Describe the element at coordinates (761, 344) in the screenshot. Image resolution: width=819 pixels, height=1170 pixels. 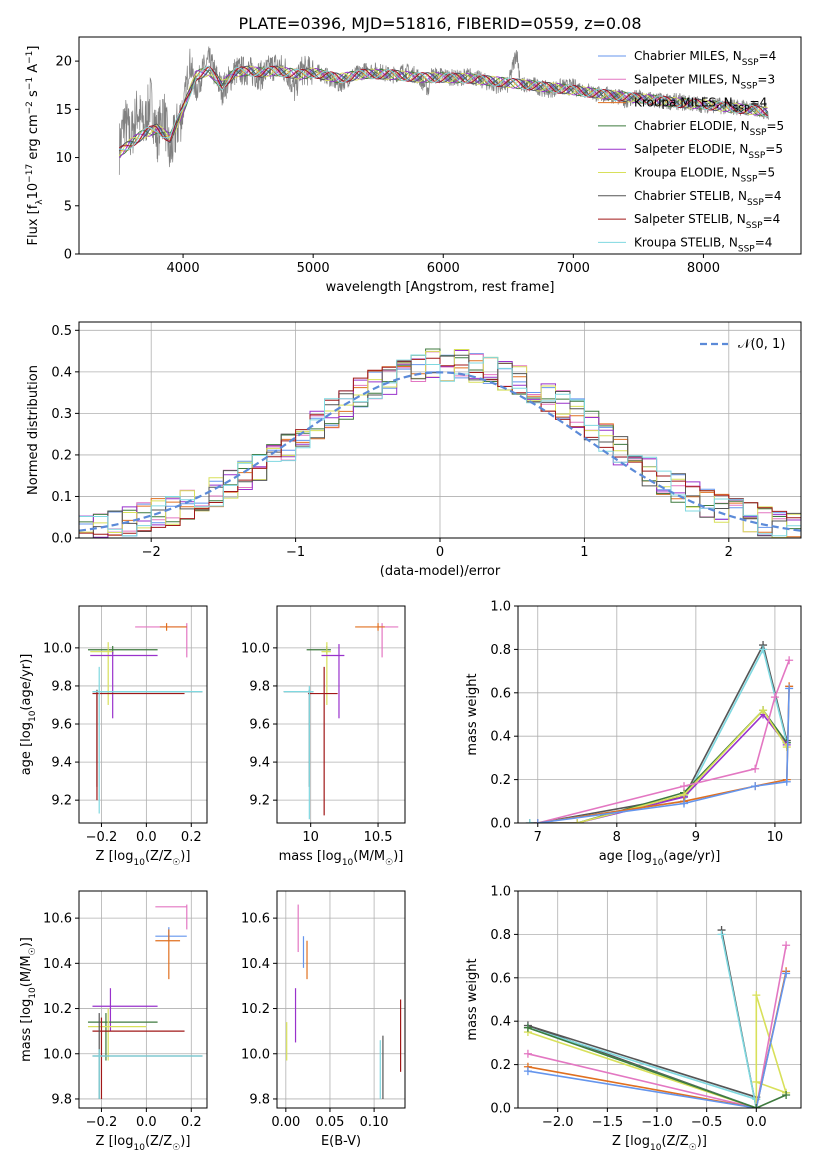
I see `legend-entry: 𝒩(0, 1)` at that location.